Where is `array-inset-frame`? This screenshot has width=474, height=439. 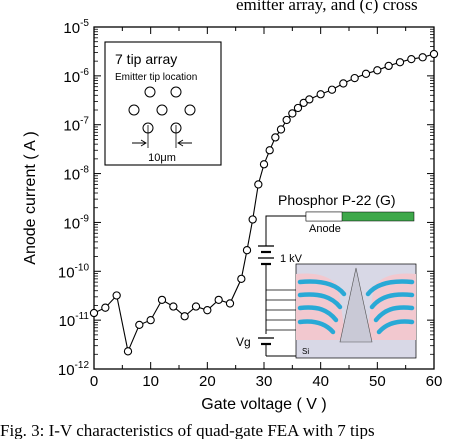
array-inset-frame is located at coordinates (163, 103).